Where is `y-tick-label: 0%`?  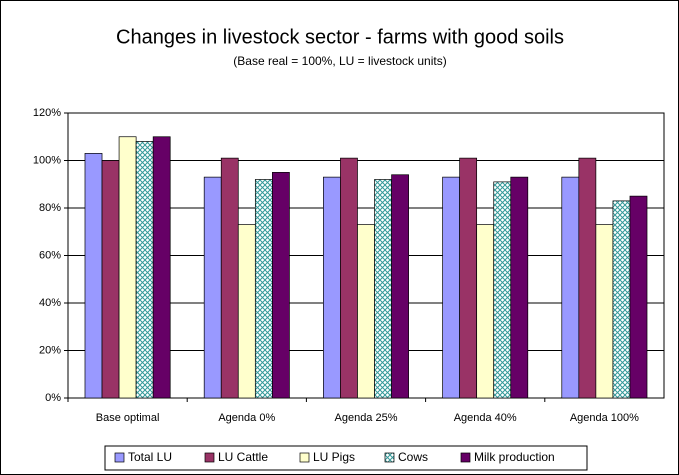 y-tick-label: 0% is located at coordinates (53, 398).